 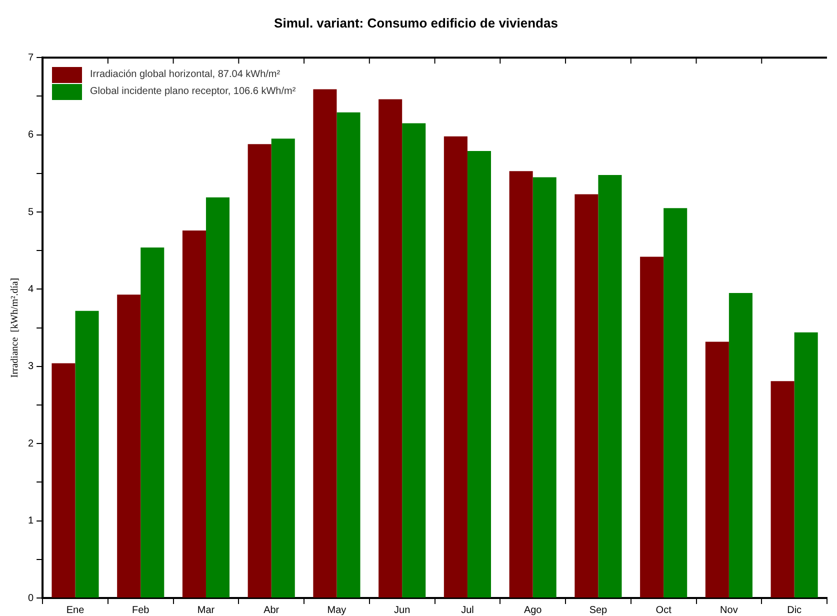 What do you see at coordinates (31, 135) in the screenshot?
I see `y-tick-label: 6` at bounding box center [31, 135].